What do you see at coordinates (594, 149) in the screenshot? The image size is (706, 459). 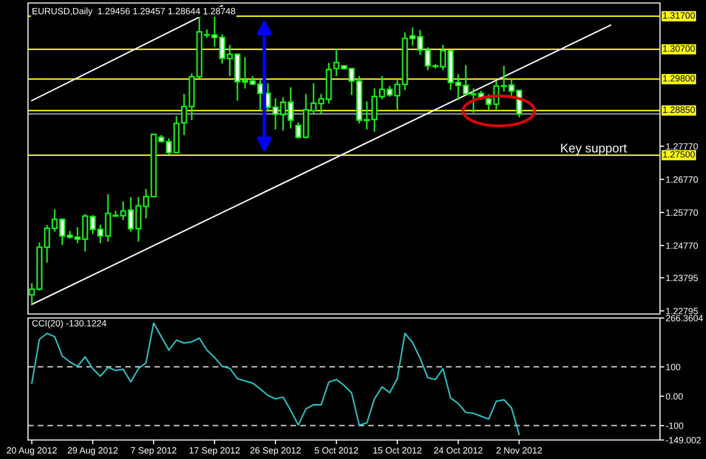 I see `annotation: Key support` at bounding box center [594, 149].